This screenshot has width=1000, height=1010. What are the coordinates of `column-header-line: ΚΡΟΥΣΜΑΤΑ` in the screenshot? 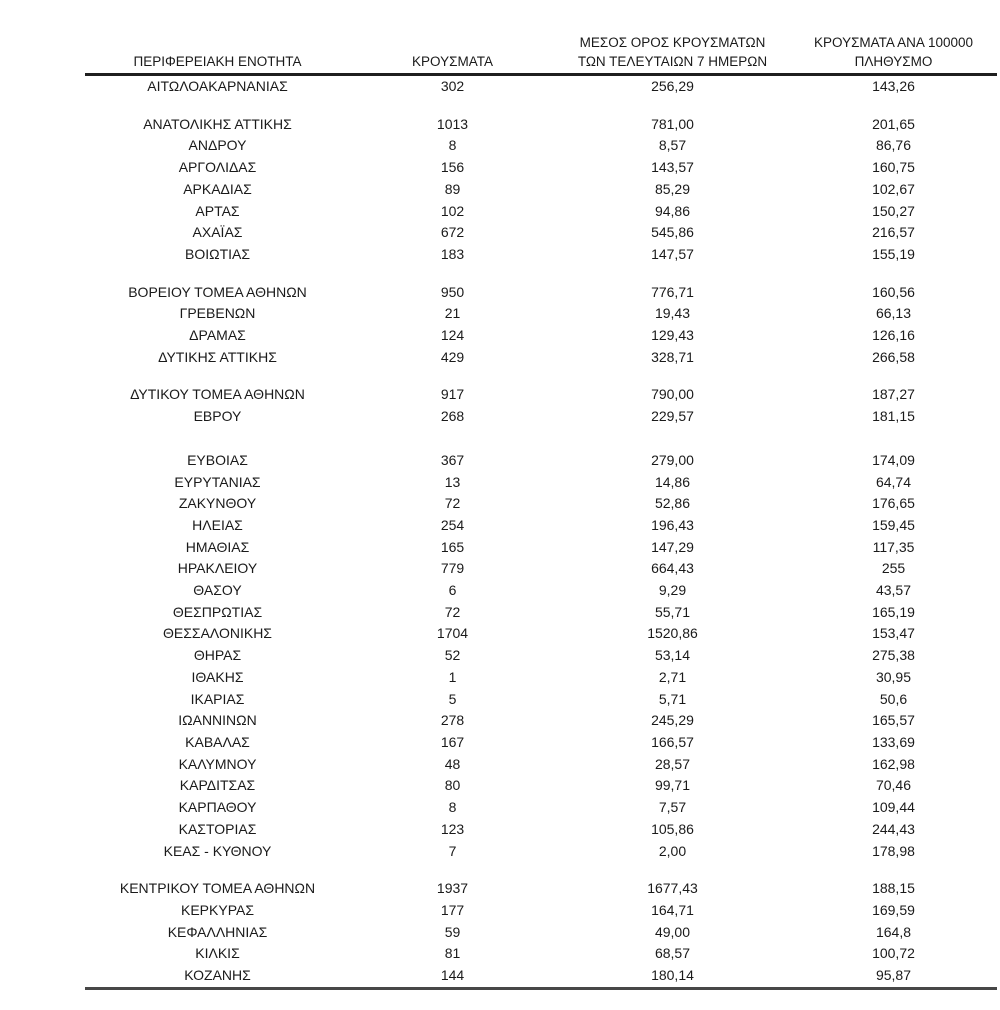 It's located at (452, 61).